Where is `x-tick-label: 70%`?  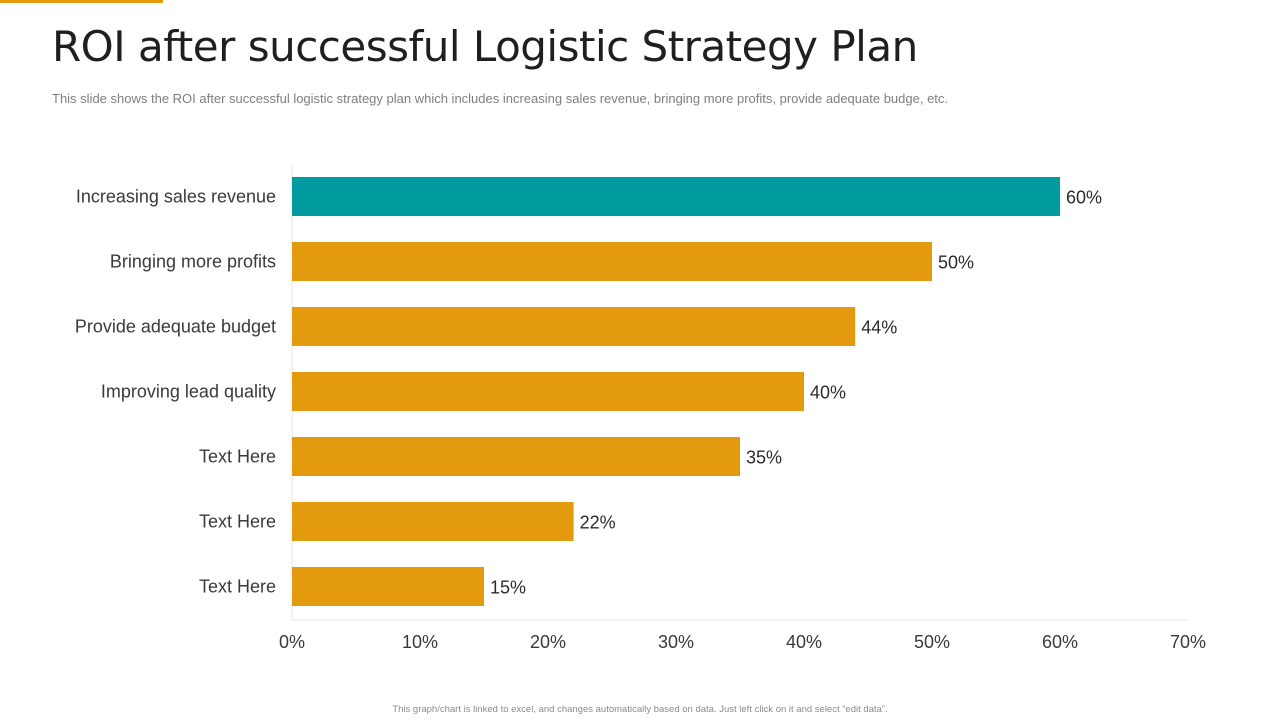
x-tick-label: 70% is located at coordinates (1188, 642).